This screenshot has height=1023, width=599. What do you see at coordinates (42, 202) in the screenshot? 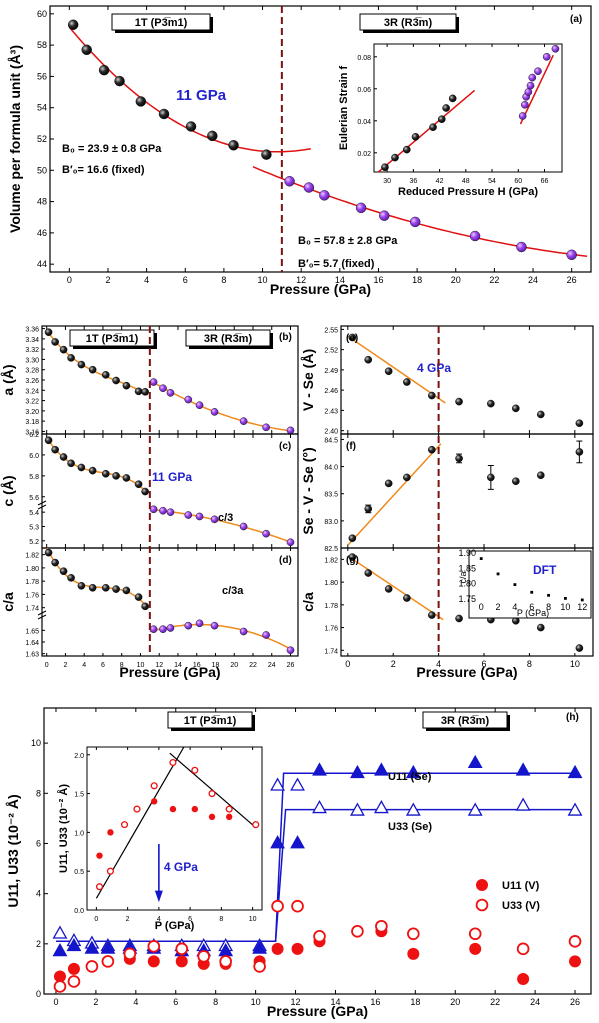
I see `y-tick-label: 48` at bounding box center [42, 202].